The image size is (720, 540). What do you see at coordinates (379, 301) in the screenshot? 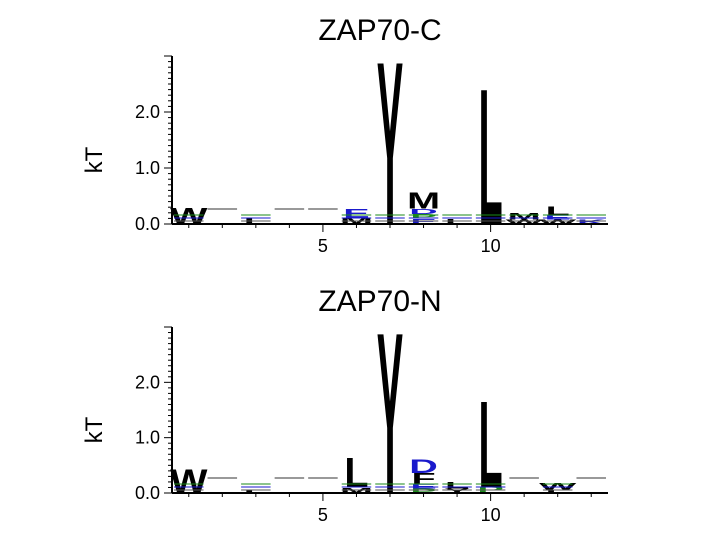
I see `chart-title: ZAP70-N` at bounding box center [379, 301].